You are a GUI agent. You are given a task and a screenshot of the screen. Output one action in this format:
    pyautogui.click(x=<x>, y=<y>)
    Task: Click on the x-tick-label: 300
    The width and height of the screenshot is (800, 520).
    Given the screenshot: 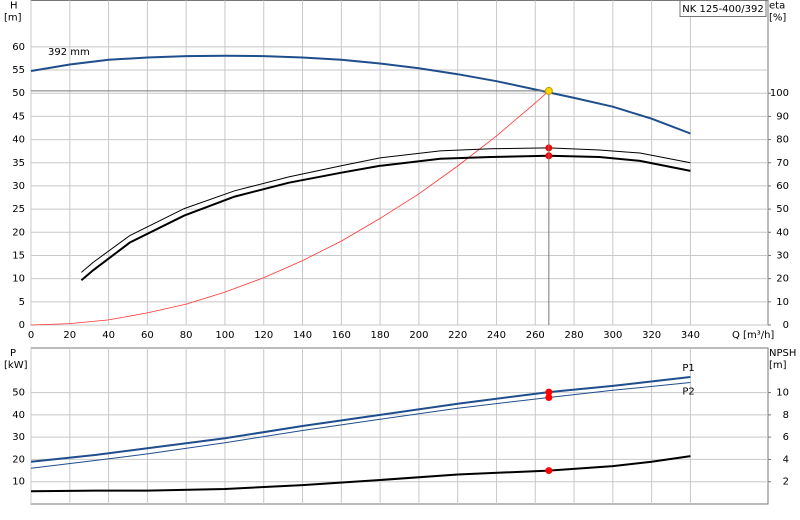 What is the action you would take?
    pyautogui.click(x=612, y=335)
    